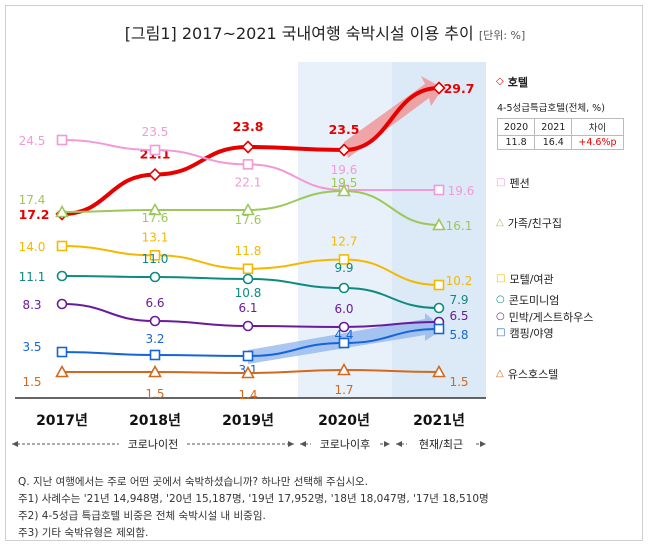 The width and height of the screenshot is (650, 548). Describe the element at coordinates (155, 421) in the screenshot. I see `x-tick-label: 2018년` at that location.